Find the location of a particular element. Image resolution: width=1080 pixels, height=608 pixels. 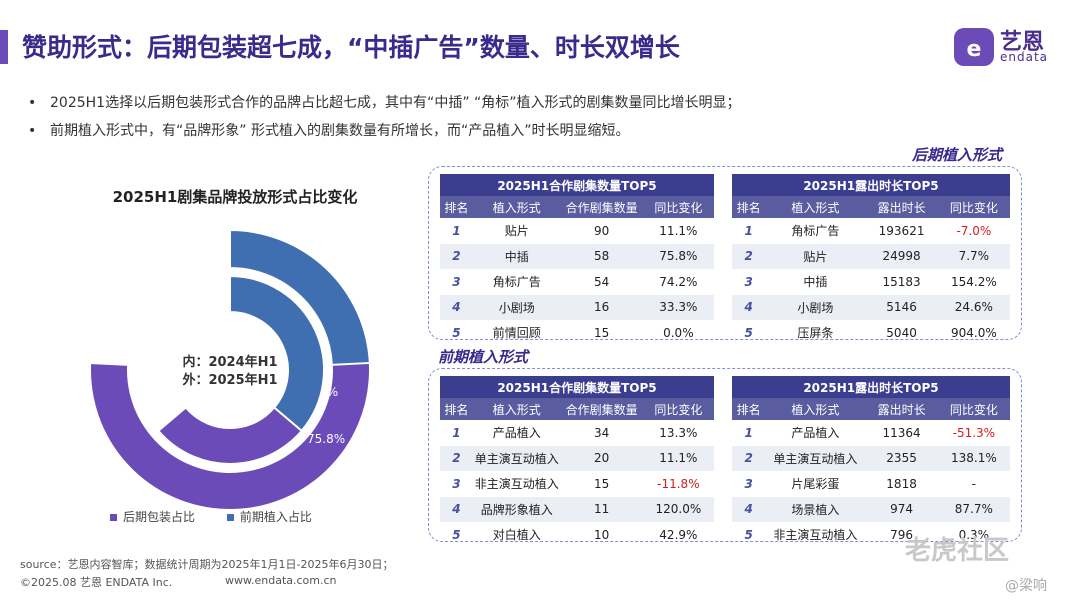

table-cell: 74.2% is located at coordinates (678, 281).